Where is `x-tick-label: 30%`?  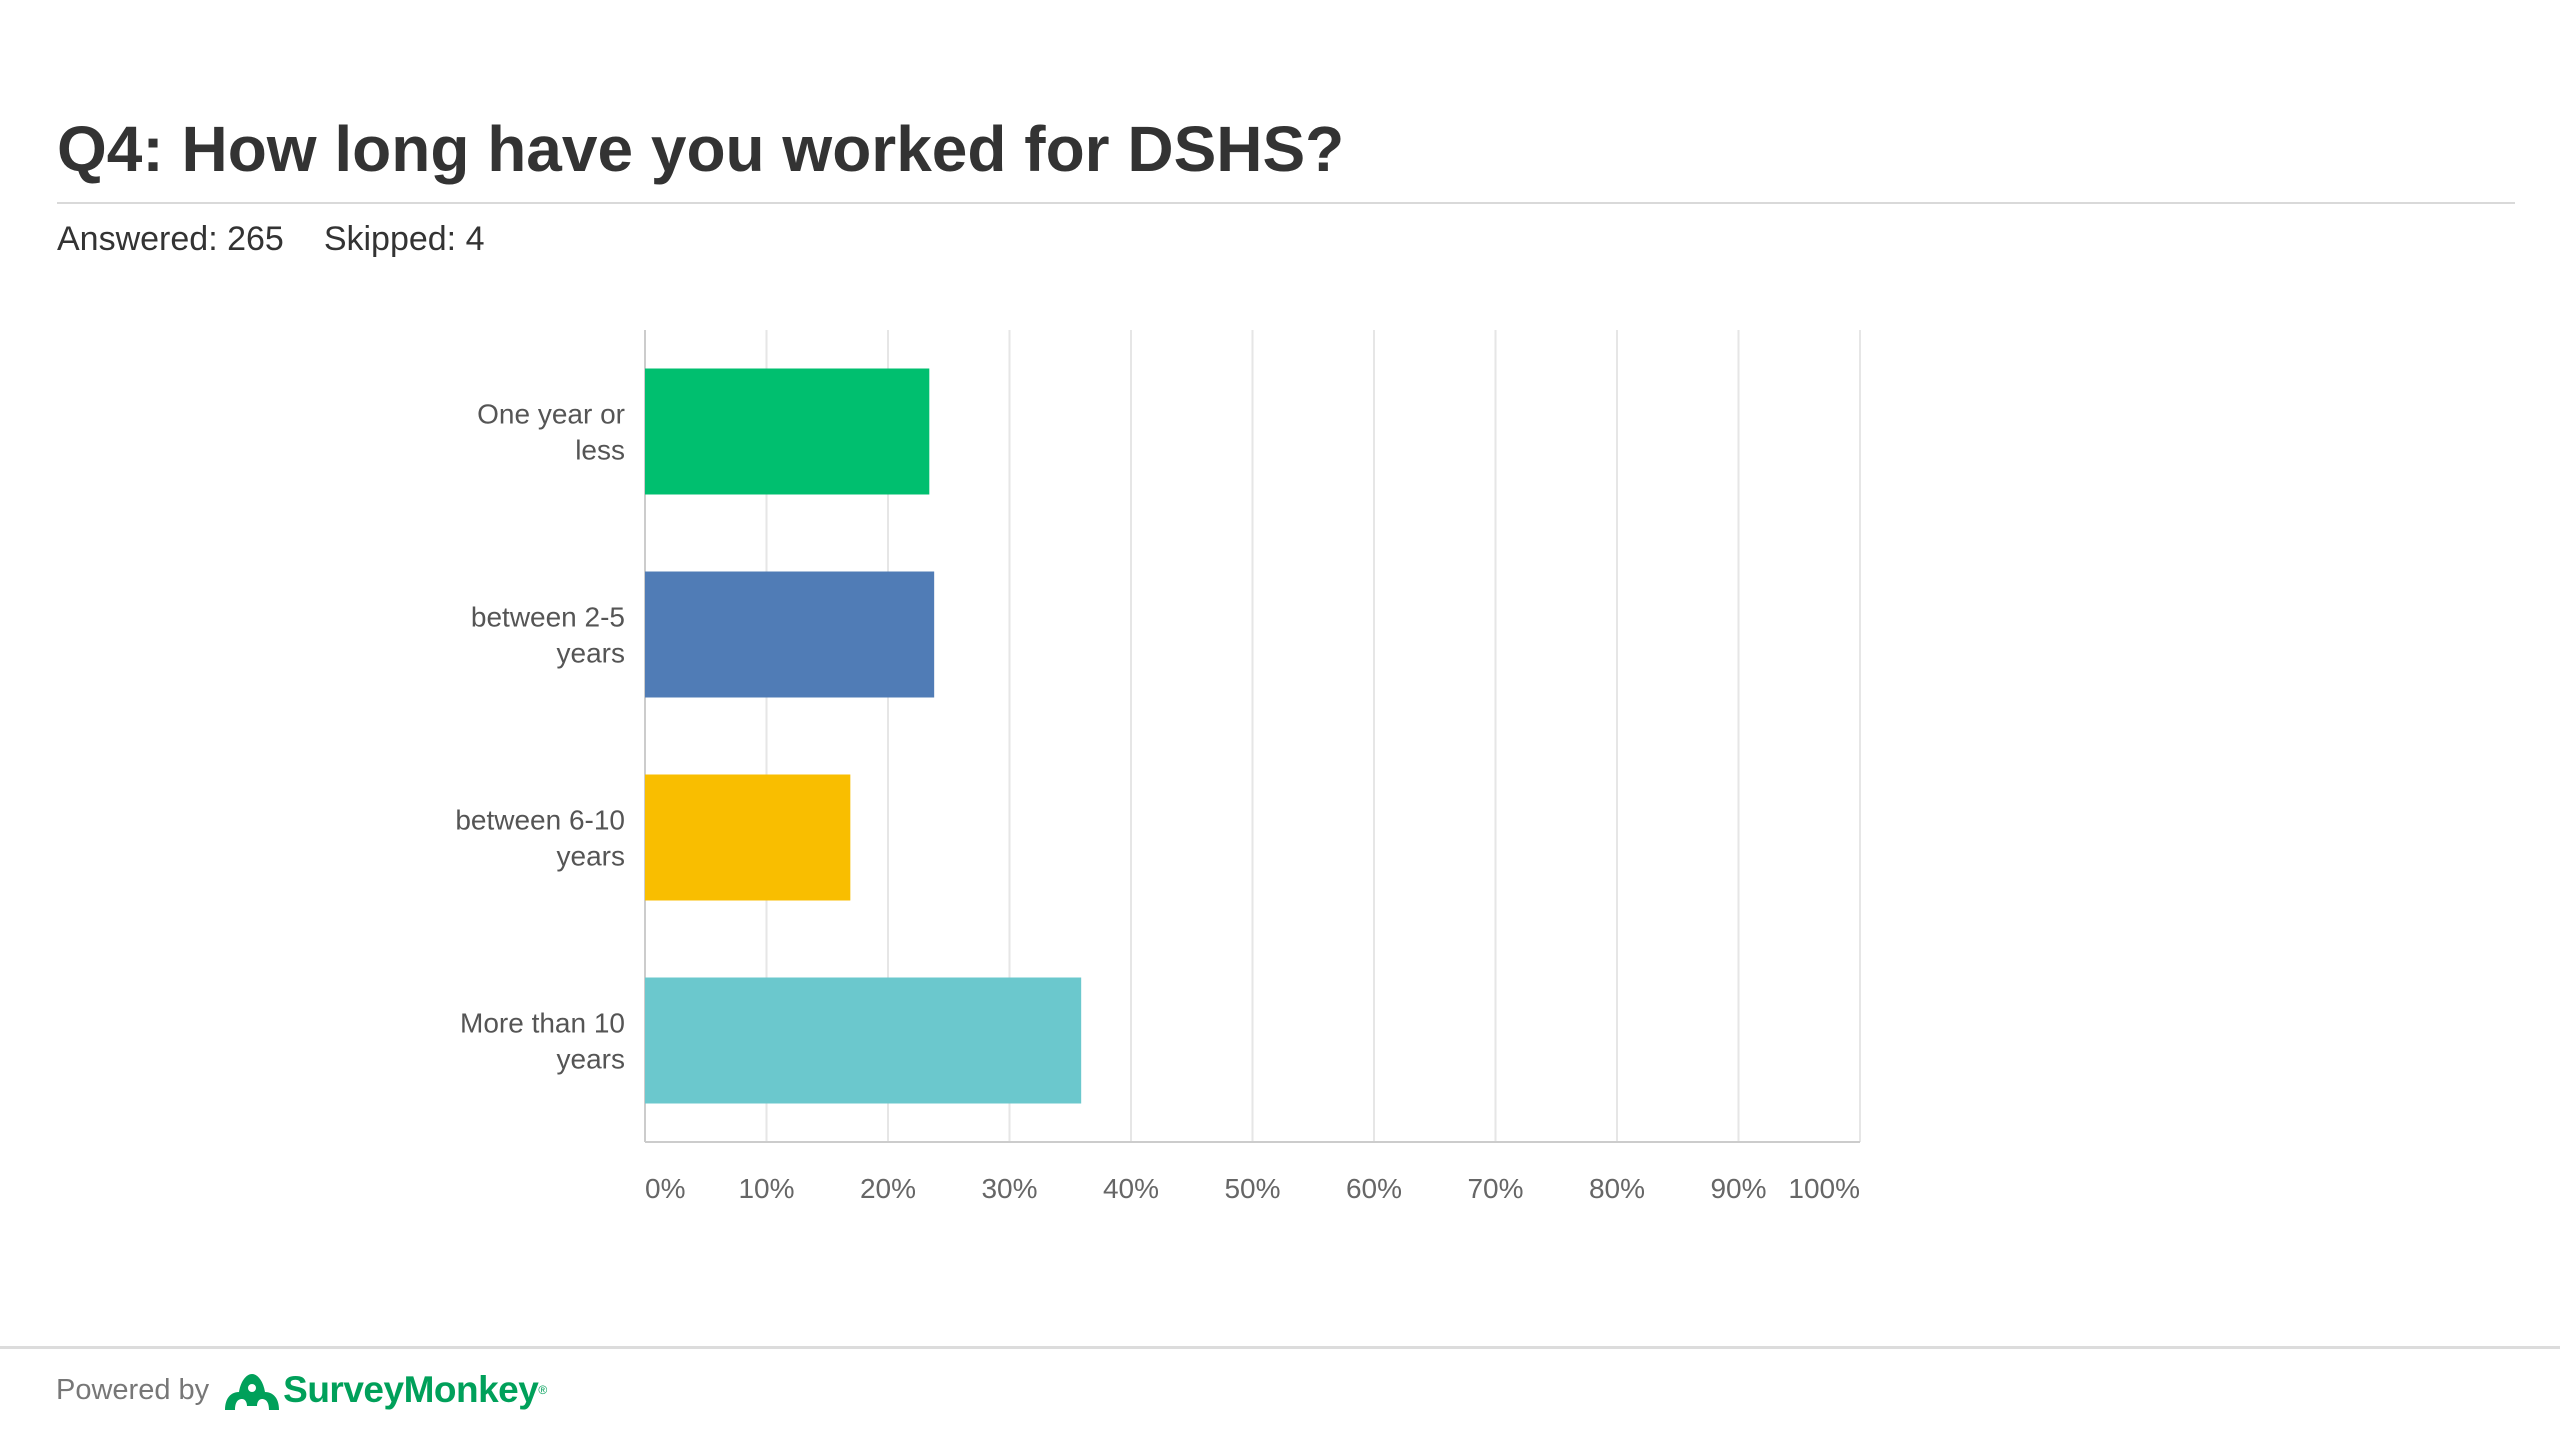 x-tick-label: 30% is located at coordinates (1009, 1188).